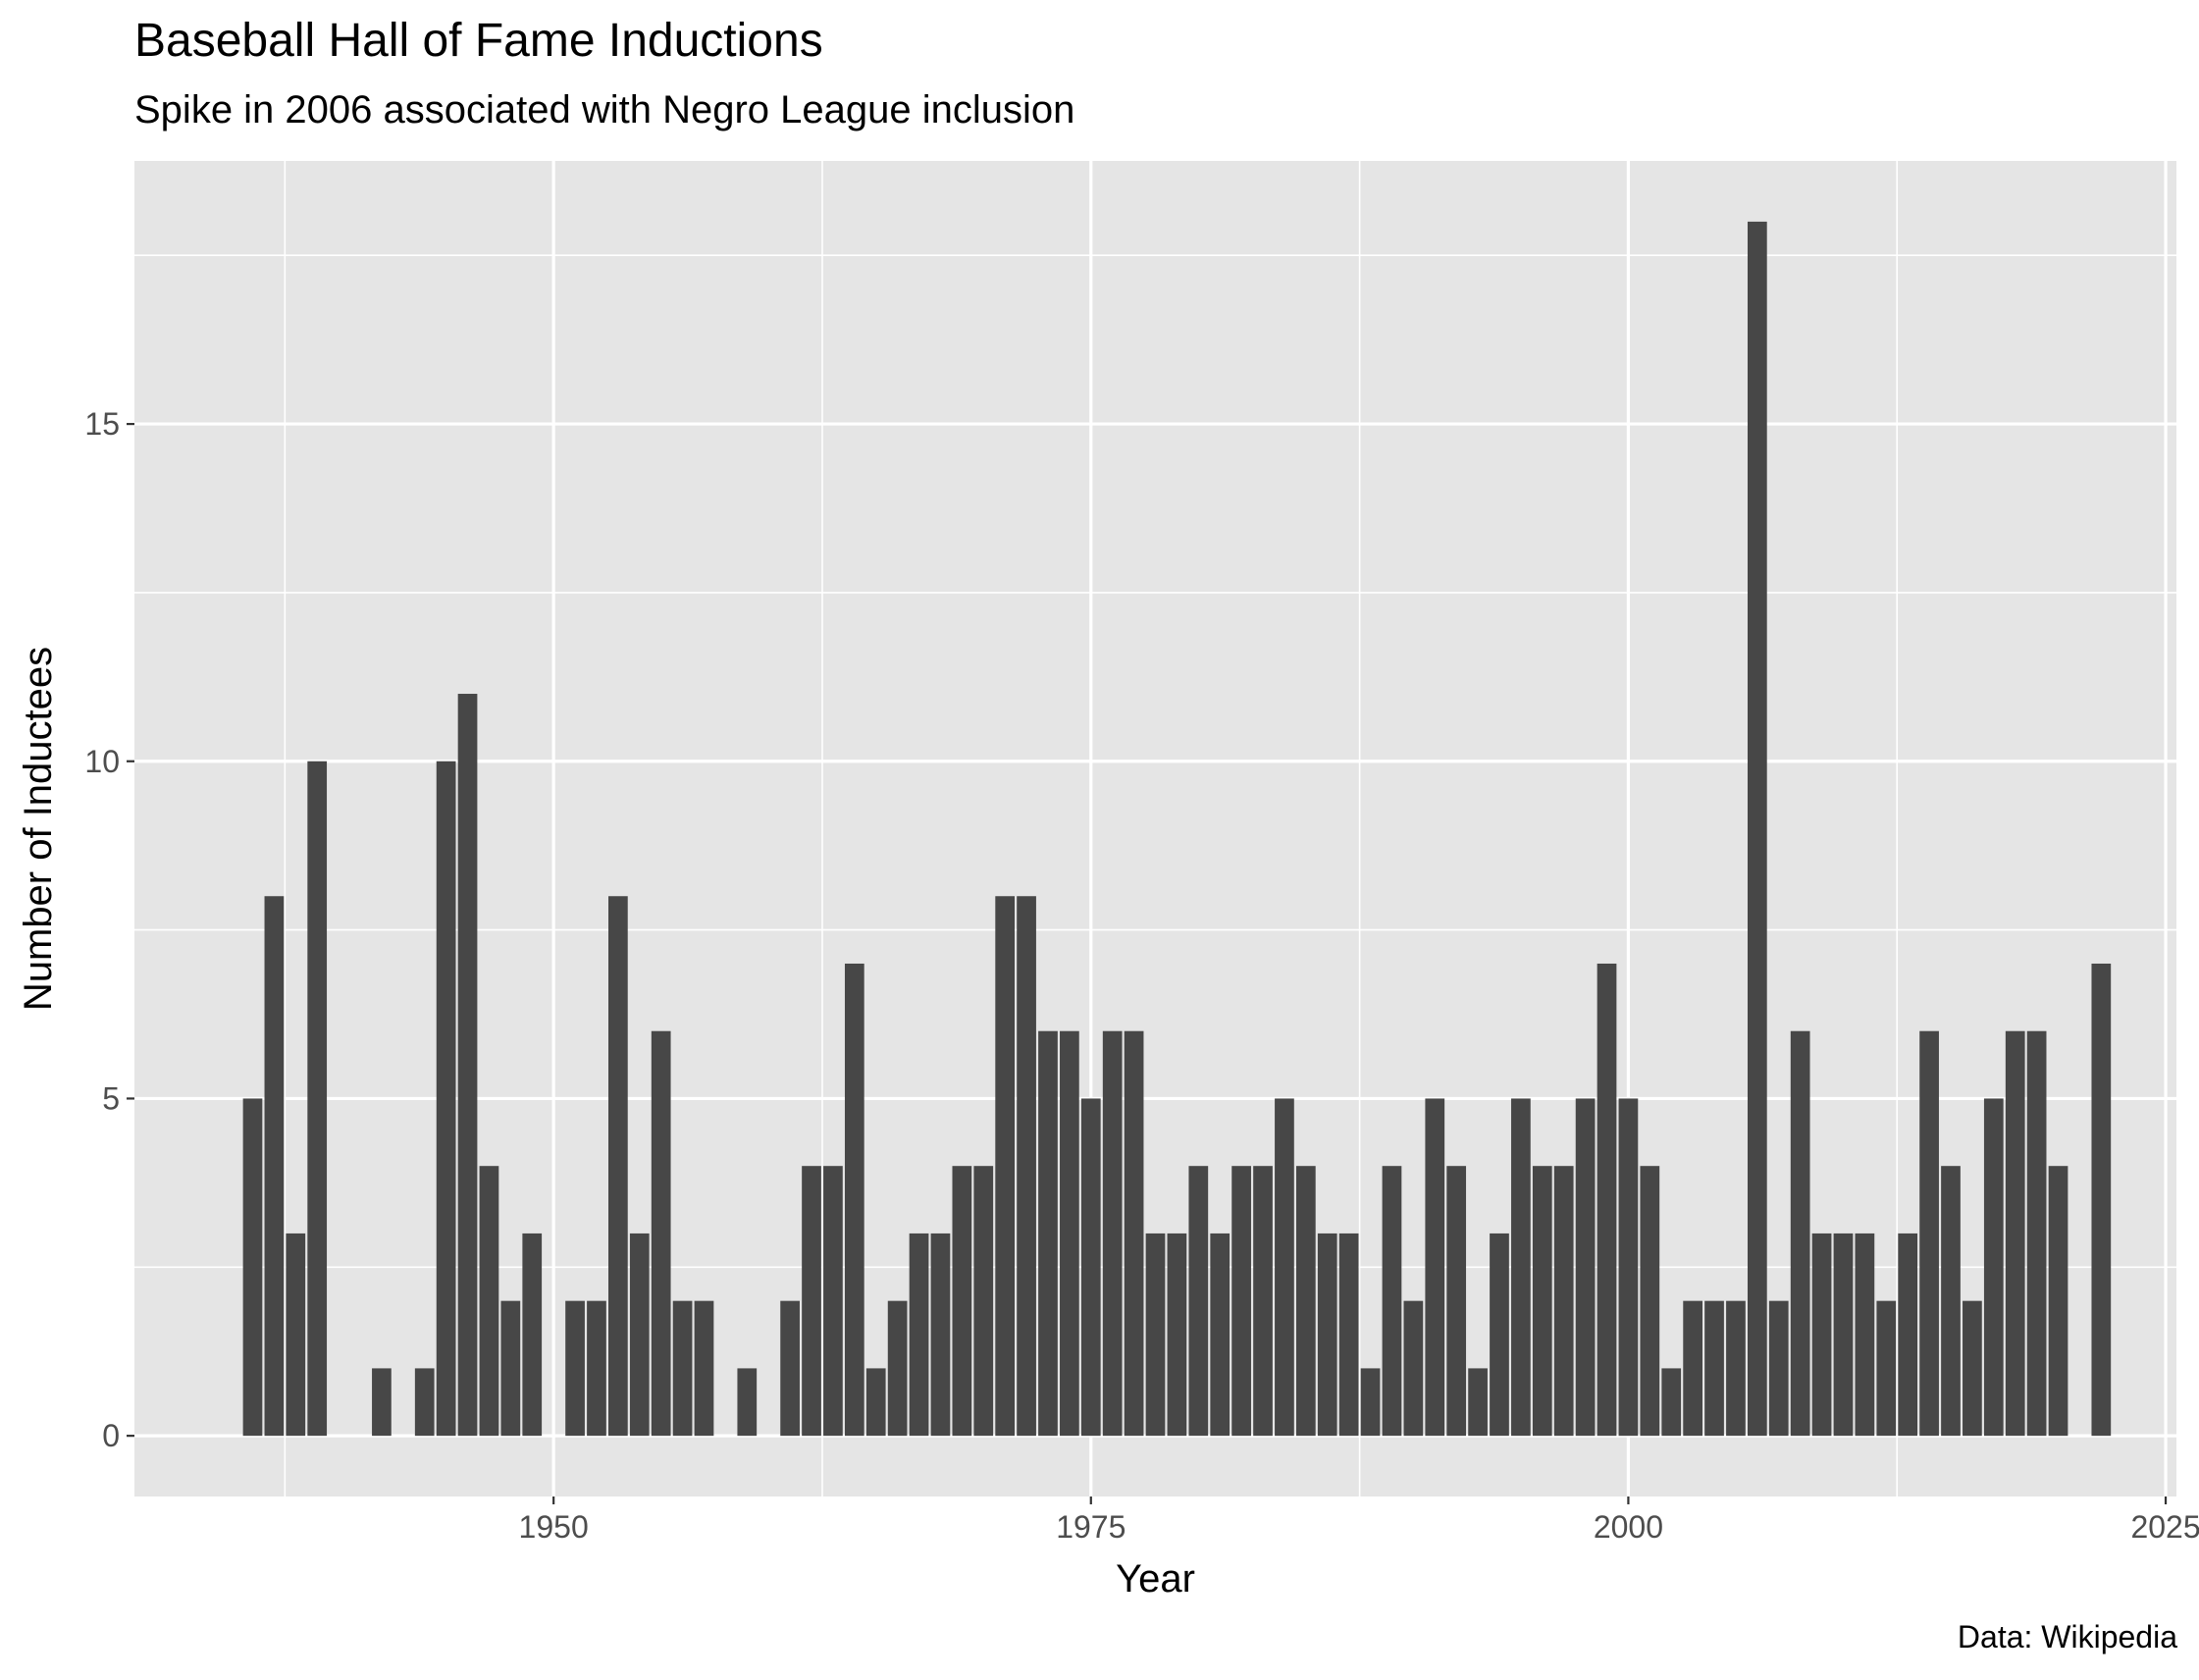  I want to click on chart-title: Baseball Hall of Fame Inductions, so click(478, 41).